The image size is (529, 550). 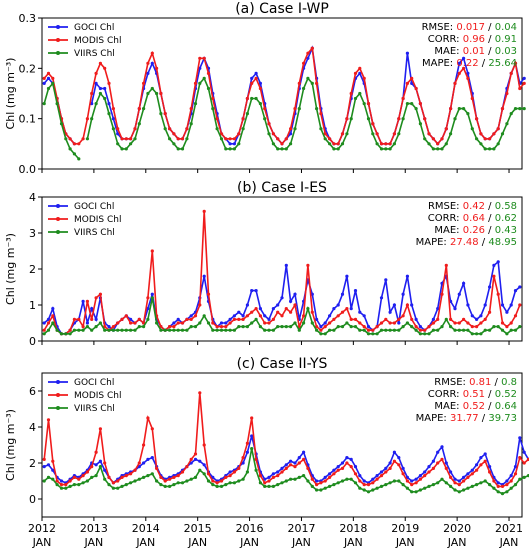 What do you see at coordinates (28, 119) in the screenshot?
I see `y-tick-label: 0.1` at bounding box center [28, 119].